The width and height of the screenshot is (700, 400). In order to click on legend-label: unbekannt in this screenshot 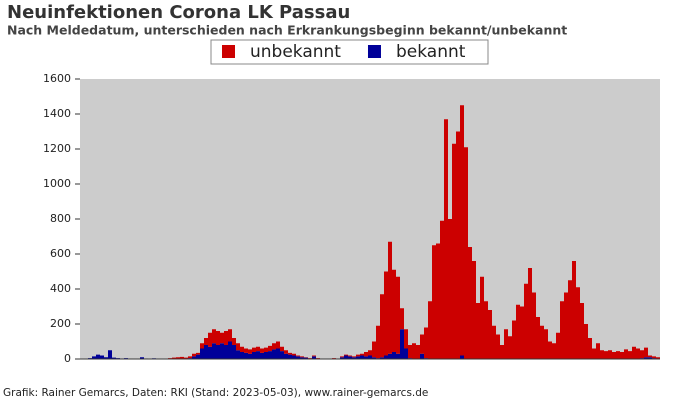, I will do `click(295, 52)`.